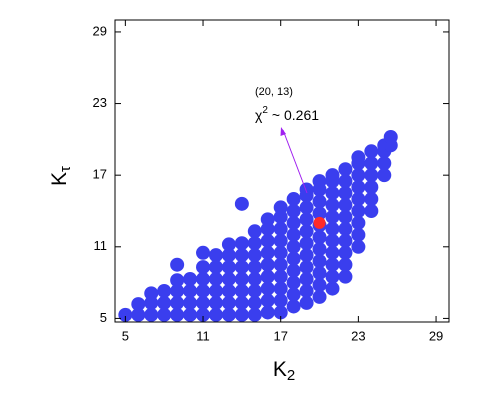  What do you see at coordinates (265, 110) in the screenshot?
I see `annotation-power: 2` at bounding box center [265, 110].